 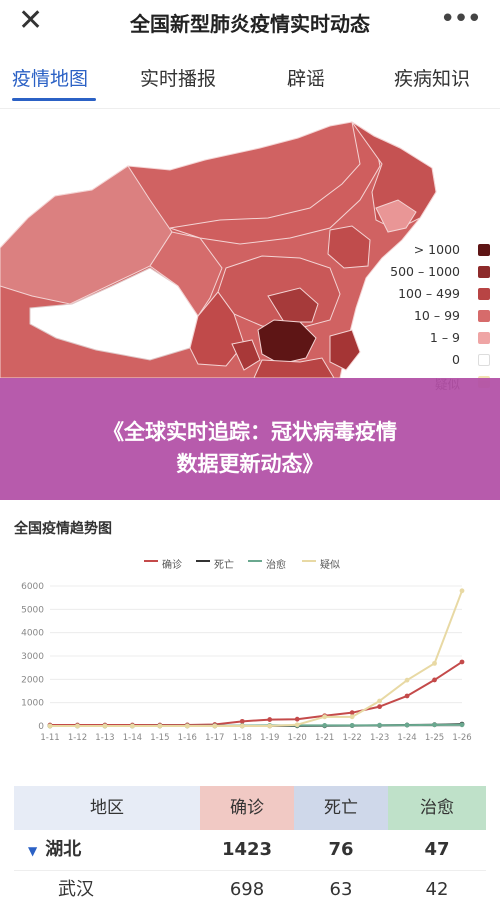 What do you see at coordinates (432, 79) in the screenshot?
I see `tab-disease-knowledge: 疾病知识` at bounding box center [432, 79].